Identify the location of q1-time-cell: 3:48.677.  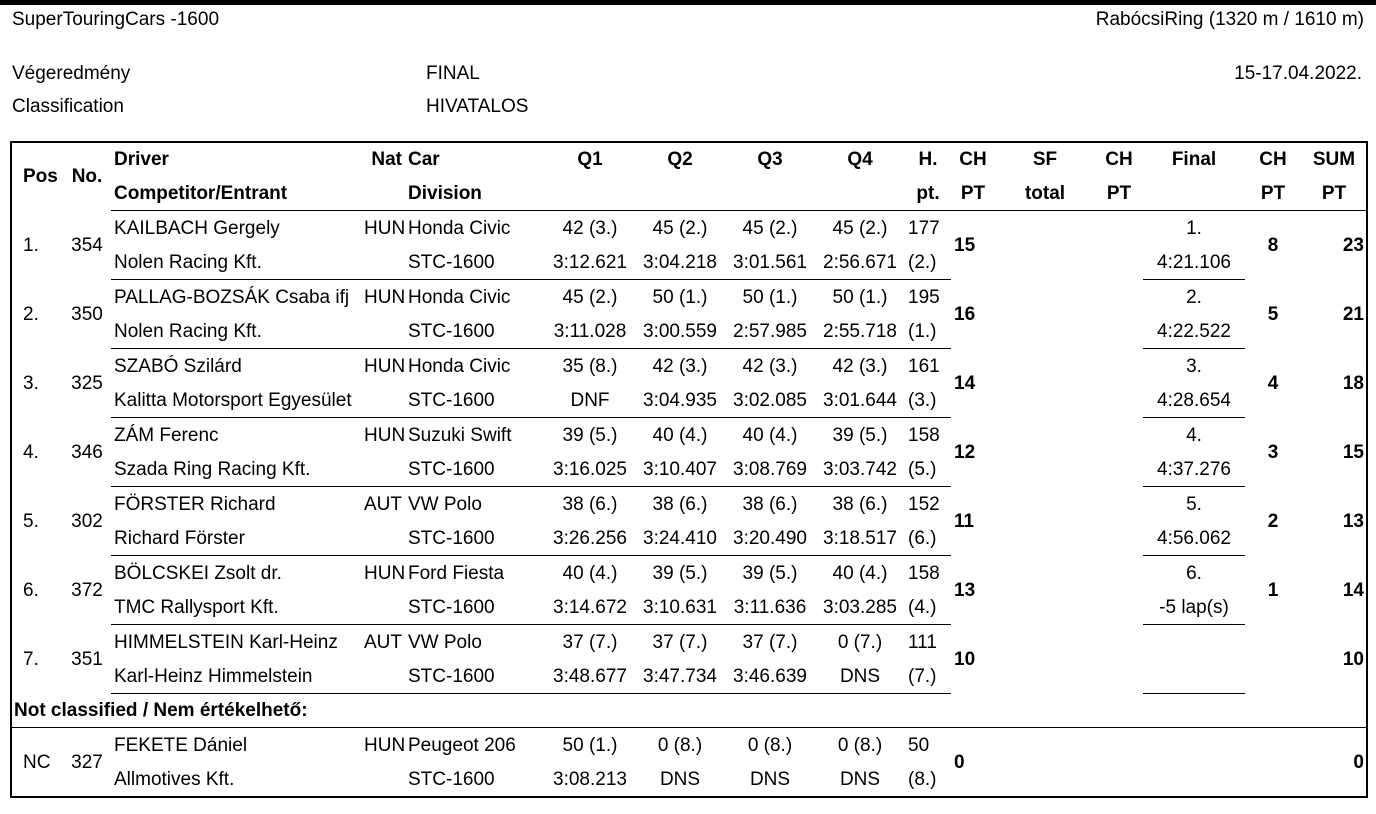
(590, 676).